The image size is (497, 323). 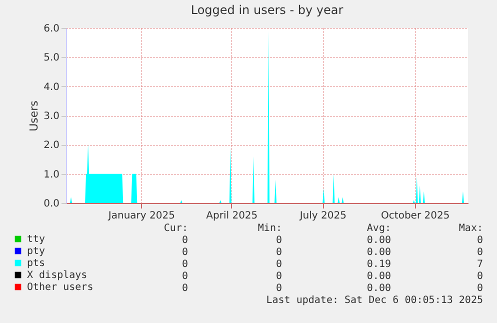 What do you see at coordinates (232, 216) in the screenshot?
I see `x-tick-label: April 2025` at bounding box center [232, 216].